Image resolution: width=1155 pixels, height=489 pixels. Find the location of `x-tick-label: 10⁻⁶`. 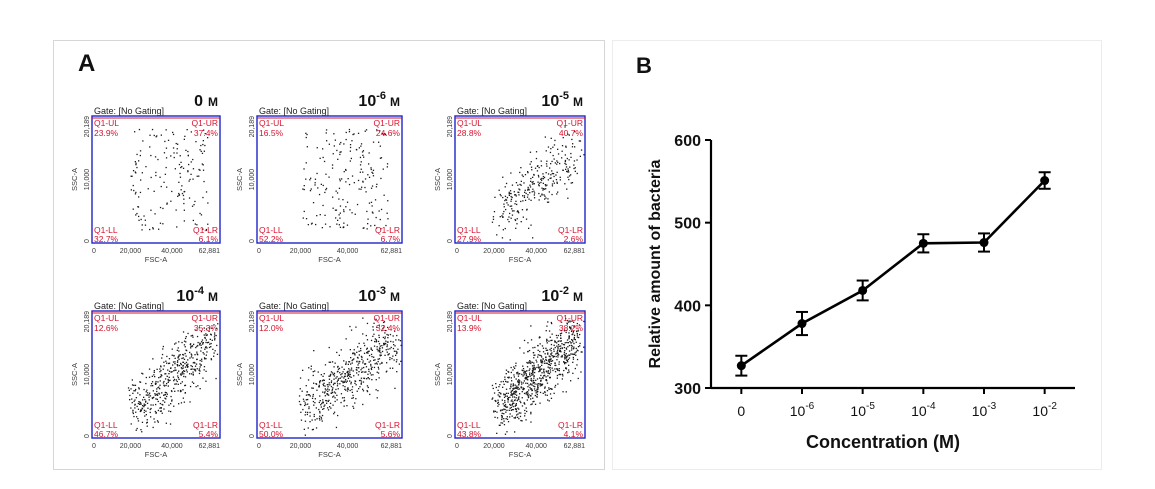

x-tick-label: 10⁻⁶ is located at coordinates (802, 410).